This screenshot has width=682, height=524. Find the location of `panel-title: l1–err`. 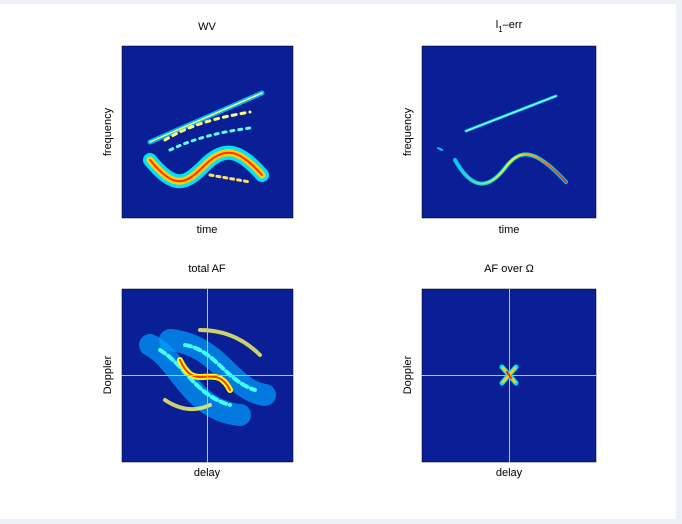

panel-title: l1–err is located at coordinates (509, 26).